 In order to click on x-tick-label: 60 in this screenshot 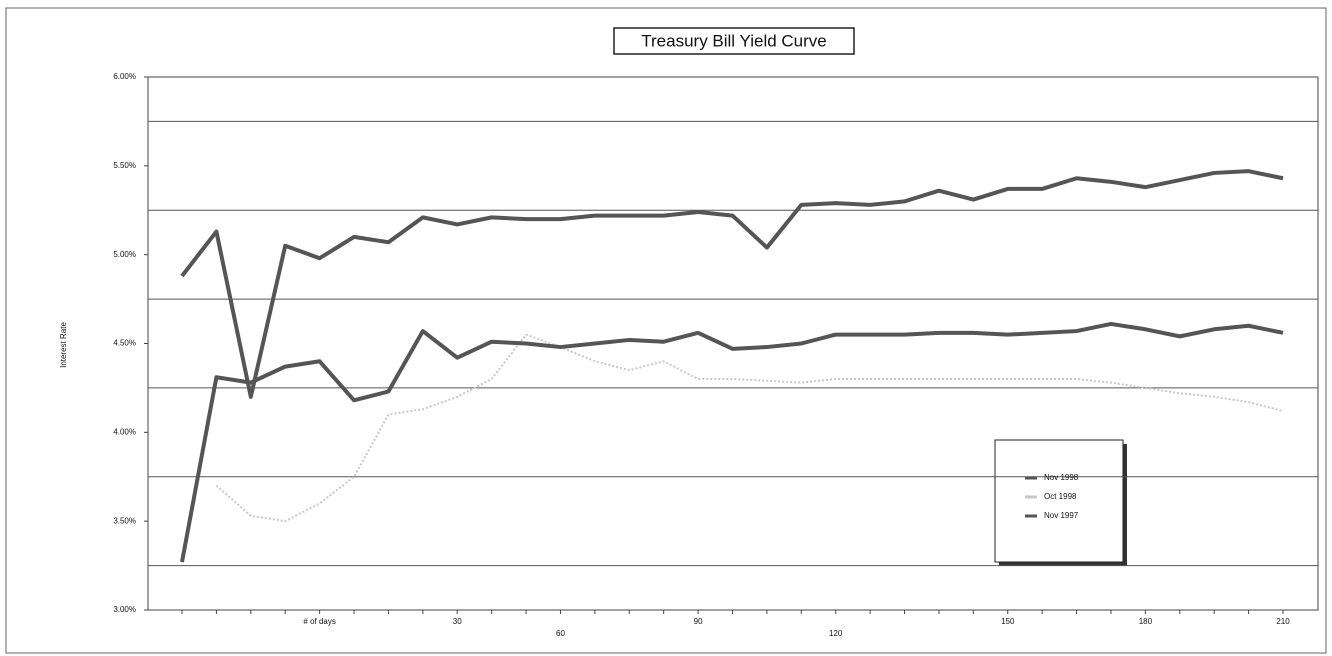, I will do `click(560, 633)`.